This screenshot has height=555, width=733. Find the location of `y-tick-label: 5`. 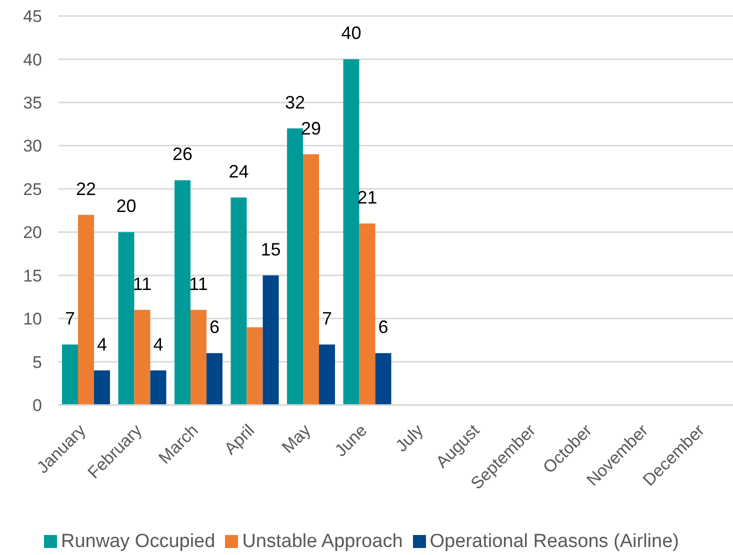

y-tick-label: 5 is located at coordinates (37, 362).